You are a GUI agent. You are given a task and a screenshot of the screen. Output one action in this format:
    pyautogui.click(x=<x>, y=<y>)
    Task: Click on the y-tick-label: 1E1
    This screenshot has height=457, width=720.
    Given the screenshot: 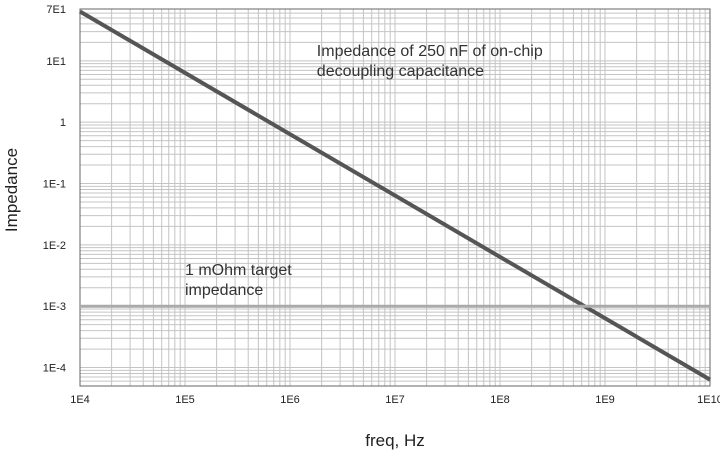 What is the action you would take?
    pyautogui.click(x=56, y=62)
    